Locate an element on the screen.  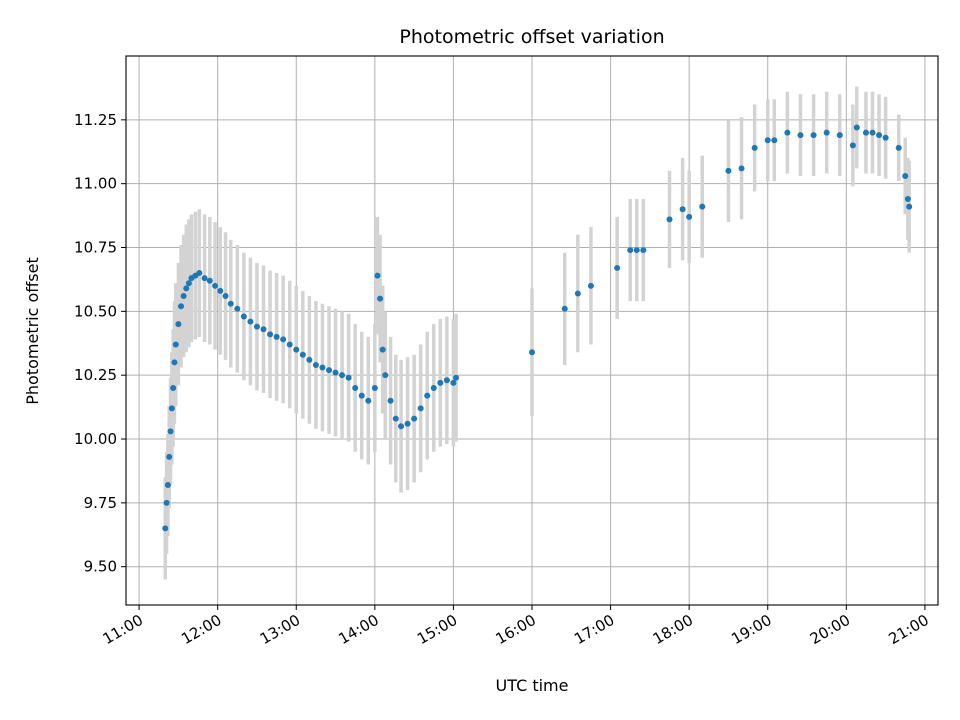
x-tick-label: 12:00 is located at coordinates (201, 629).